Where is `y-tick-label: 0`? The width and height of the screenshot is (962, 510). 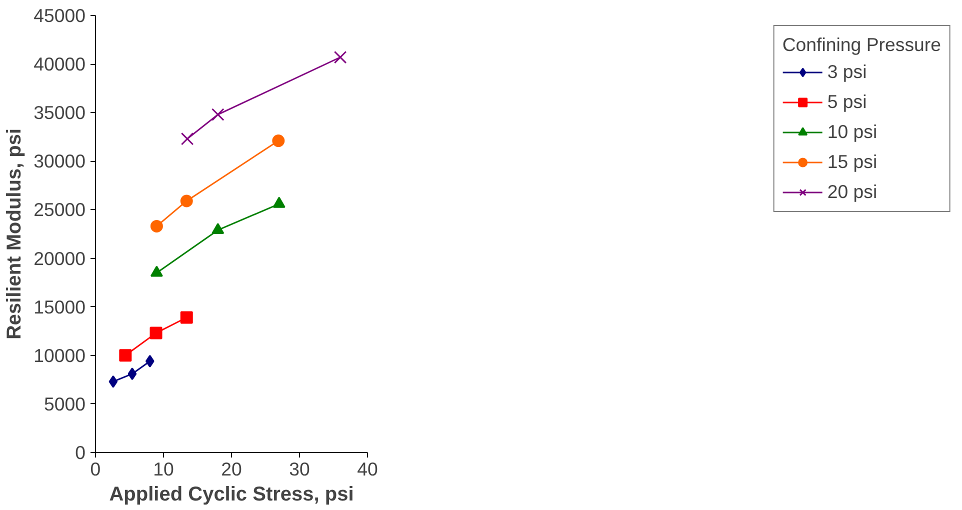 y-tick-label: 0 is located at coordinates (80, 452).